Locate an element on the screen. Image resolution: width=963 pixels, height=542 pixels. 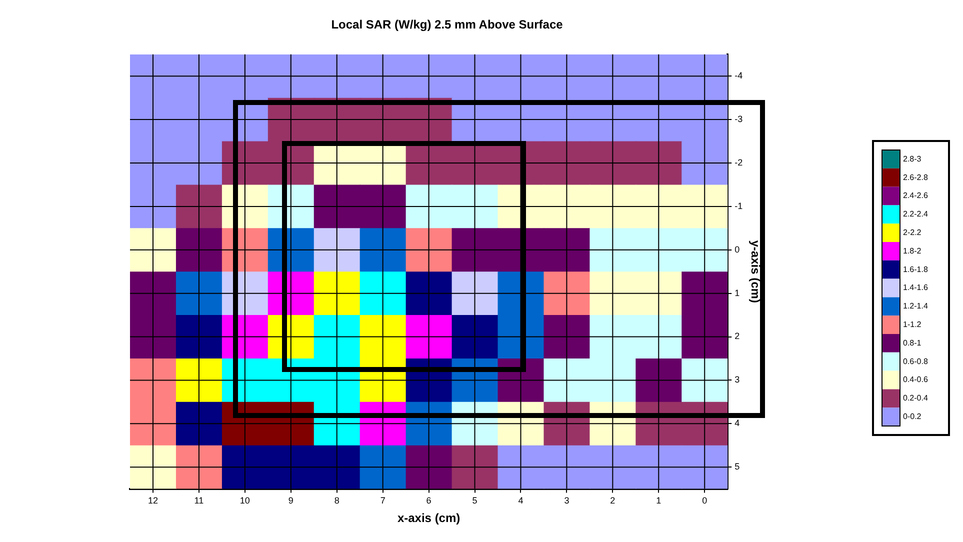
color-bar-label: 2.8-3 is located at coordinates (912, 159).